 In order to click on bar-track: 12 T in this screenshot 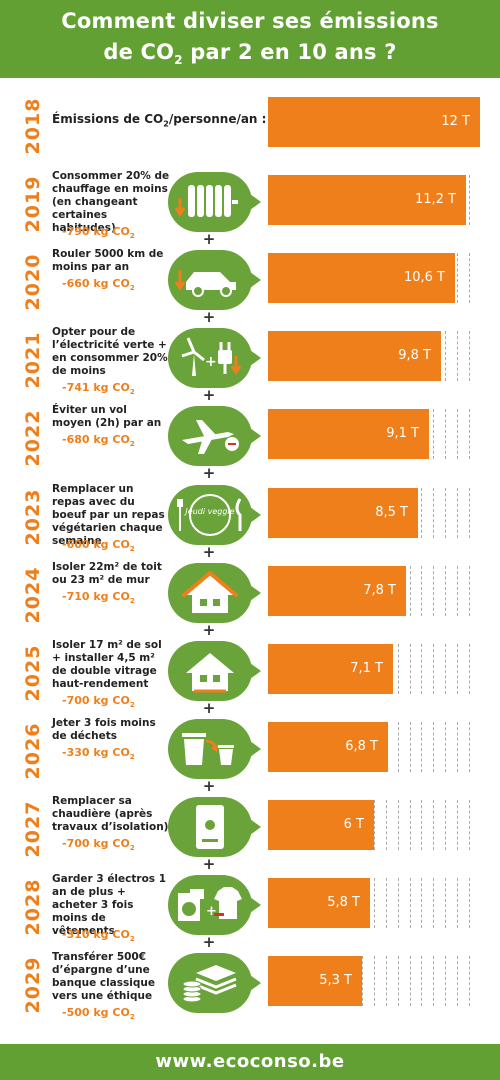, I will do `click(374, 122)`.